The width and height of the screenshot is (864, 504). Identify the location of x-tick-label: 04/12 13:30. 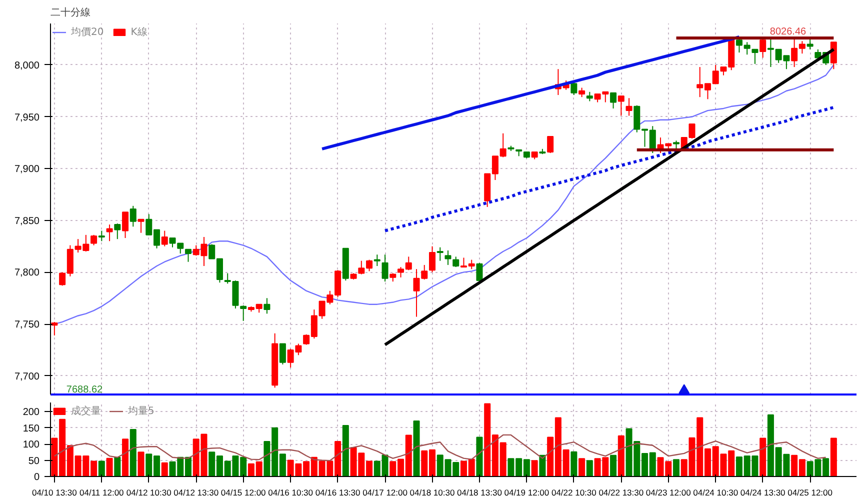
(196, 493).